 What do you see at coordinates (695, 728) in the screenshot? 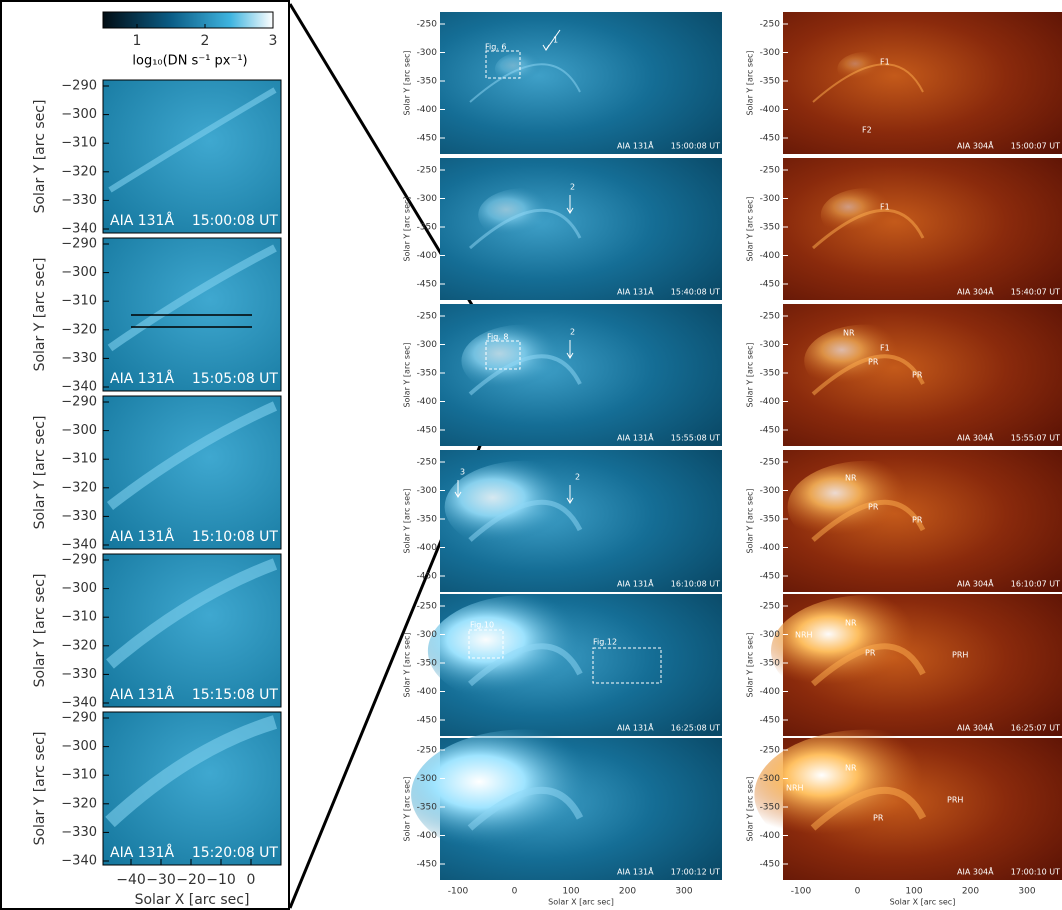
I see `time-label: 16:25:08 UT` at bounding box center [695, 728].